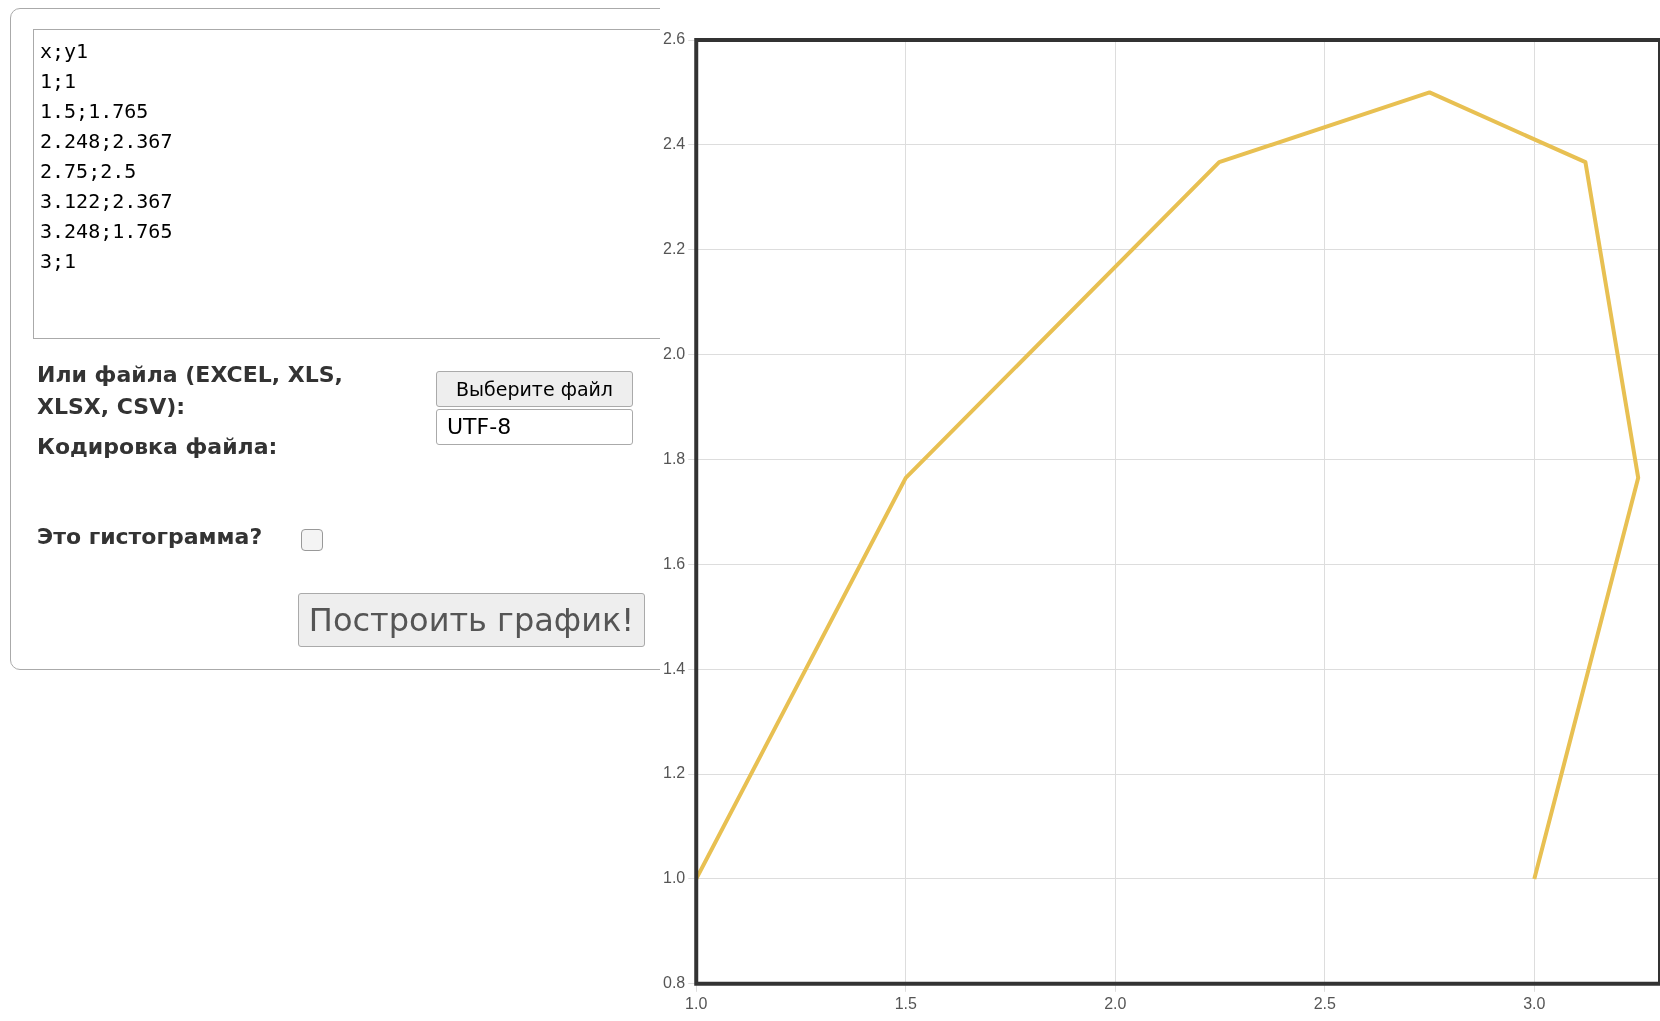 The image size is (1660, 1021). What do you see at coordinates (674, 354) in the screenshot?
I see `y-tick-label: 2.0` at bounding box center [674, 354].